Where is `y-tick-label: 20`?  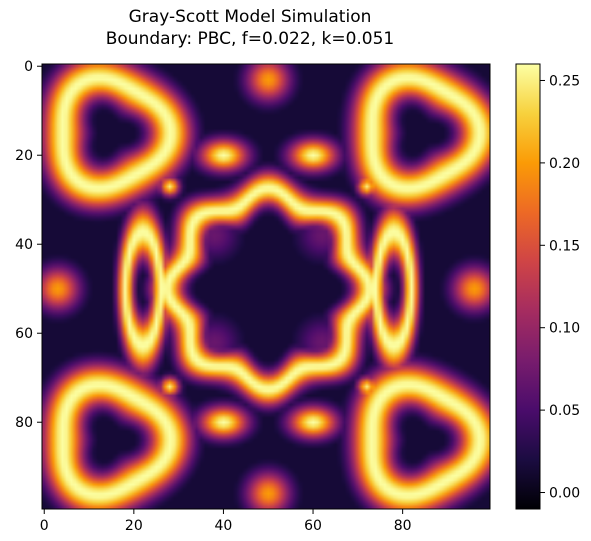 y-tick-label: 20 is located at coordinates (24, 156).